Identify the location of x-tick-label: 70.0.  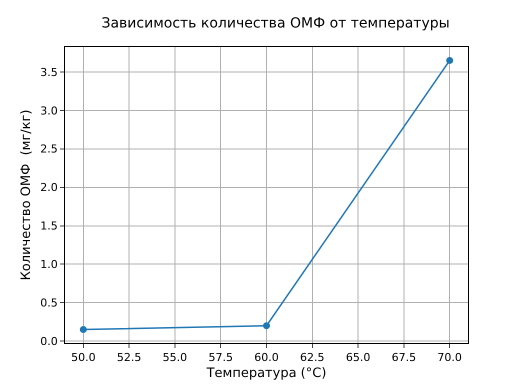
(449, 357).